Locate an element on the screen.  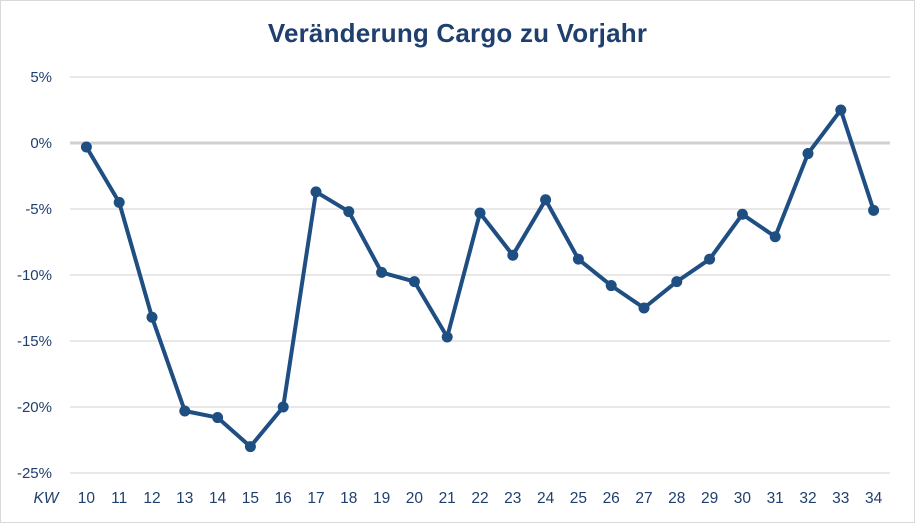
y-tick-label: 5% is located at coordinates (41, 77).